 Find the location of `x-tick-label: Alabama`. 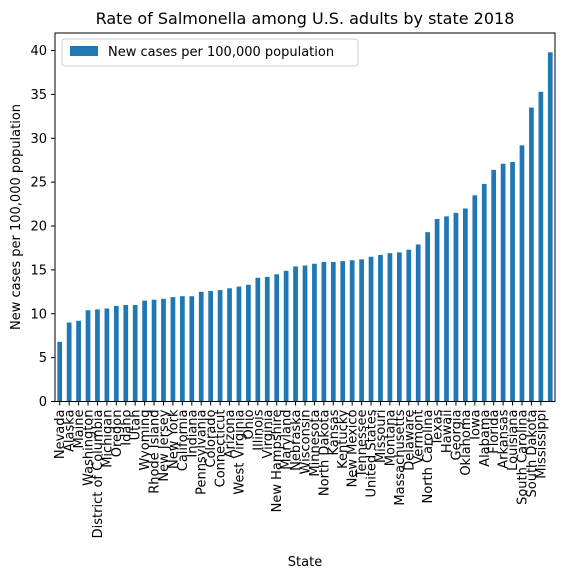

x-tick-label: Alabama is located at coordinates (485, 438).